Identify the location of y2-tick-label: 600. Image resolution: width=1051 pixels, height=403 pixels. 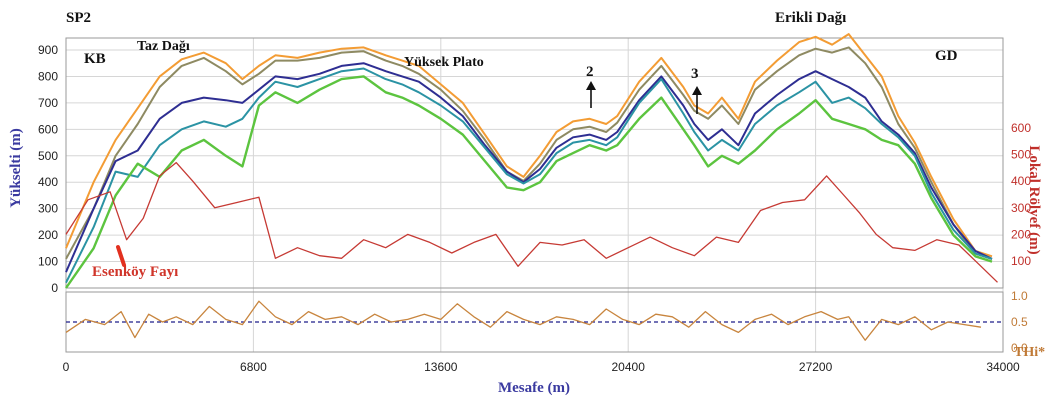
(1021, 128).